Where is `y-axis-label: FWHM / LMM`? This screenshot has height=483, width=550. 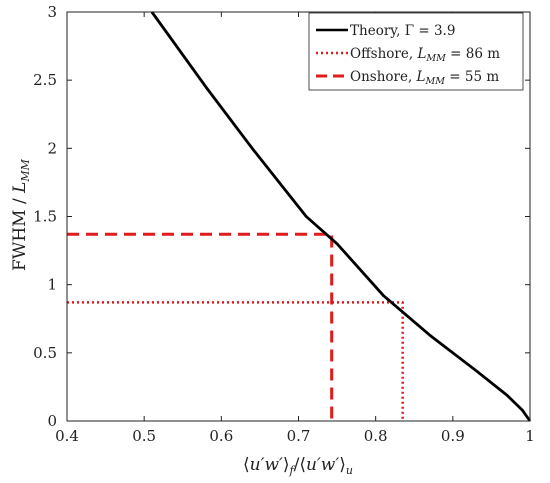
y-axis-label: FWHM / LMM is located at coordinates (21, 214).